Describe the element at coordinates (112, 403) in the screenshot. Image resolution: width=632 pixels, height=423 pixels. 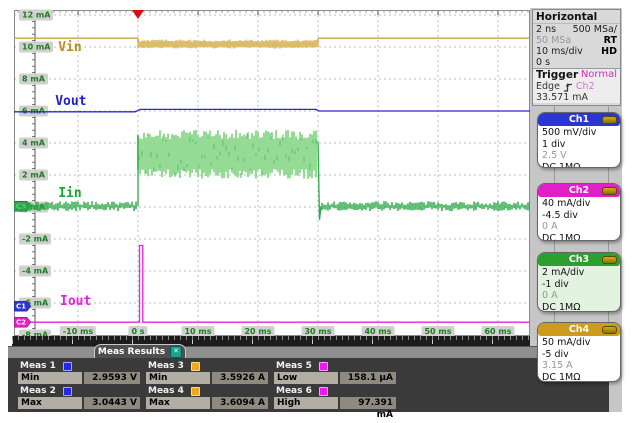
I see `meas-value: 3.0443 V` at that location.